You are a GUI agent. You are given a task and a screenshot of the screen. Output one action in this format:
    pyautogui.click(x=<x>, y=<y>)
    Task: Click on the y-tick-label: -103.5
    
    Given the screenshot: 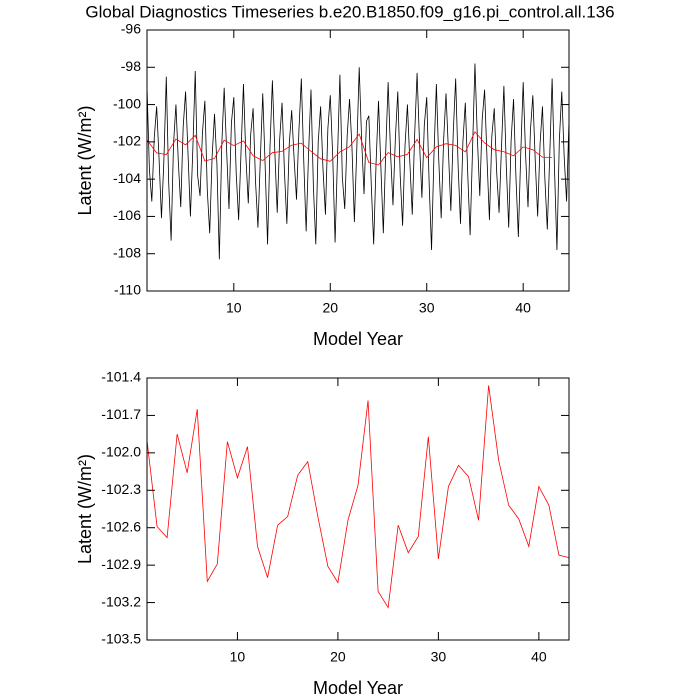 What is the action you would take?
    pyautogui.click(x=121, y=639)
    